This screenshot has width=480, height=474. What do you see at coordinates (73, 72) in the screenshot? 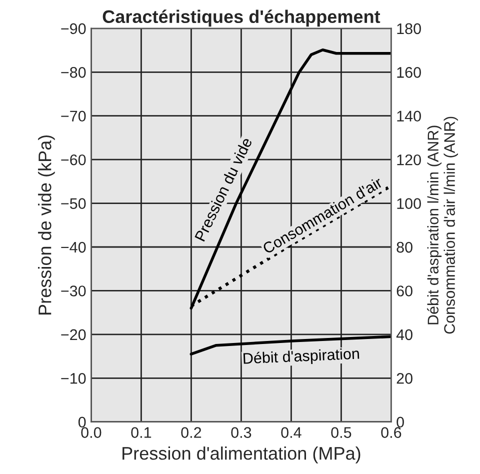
I see `y-tick-label: −80` at bounding box center [73, 72].